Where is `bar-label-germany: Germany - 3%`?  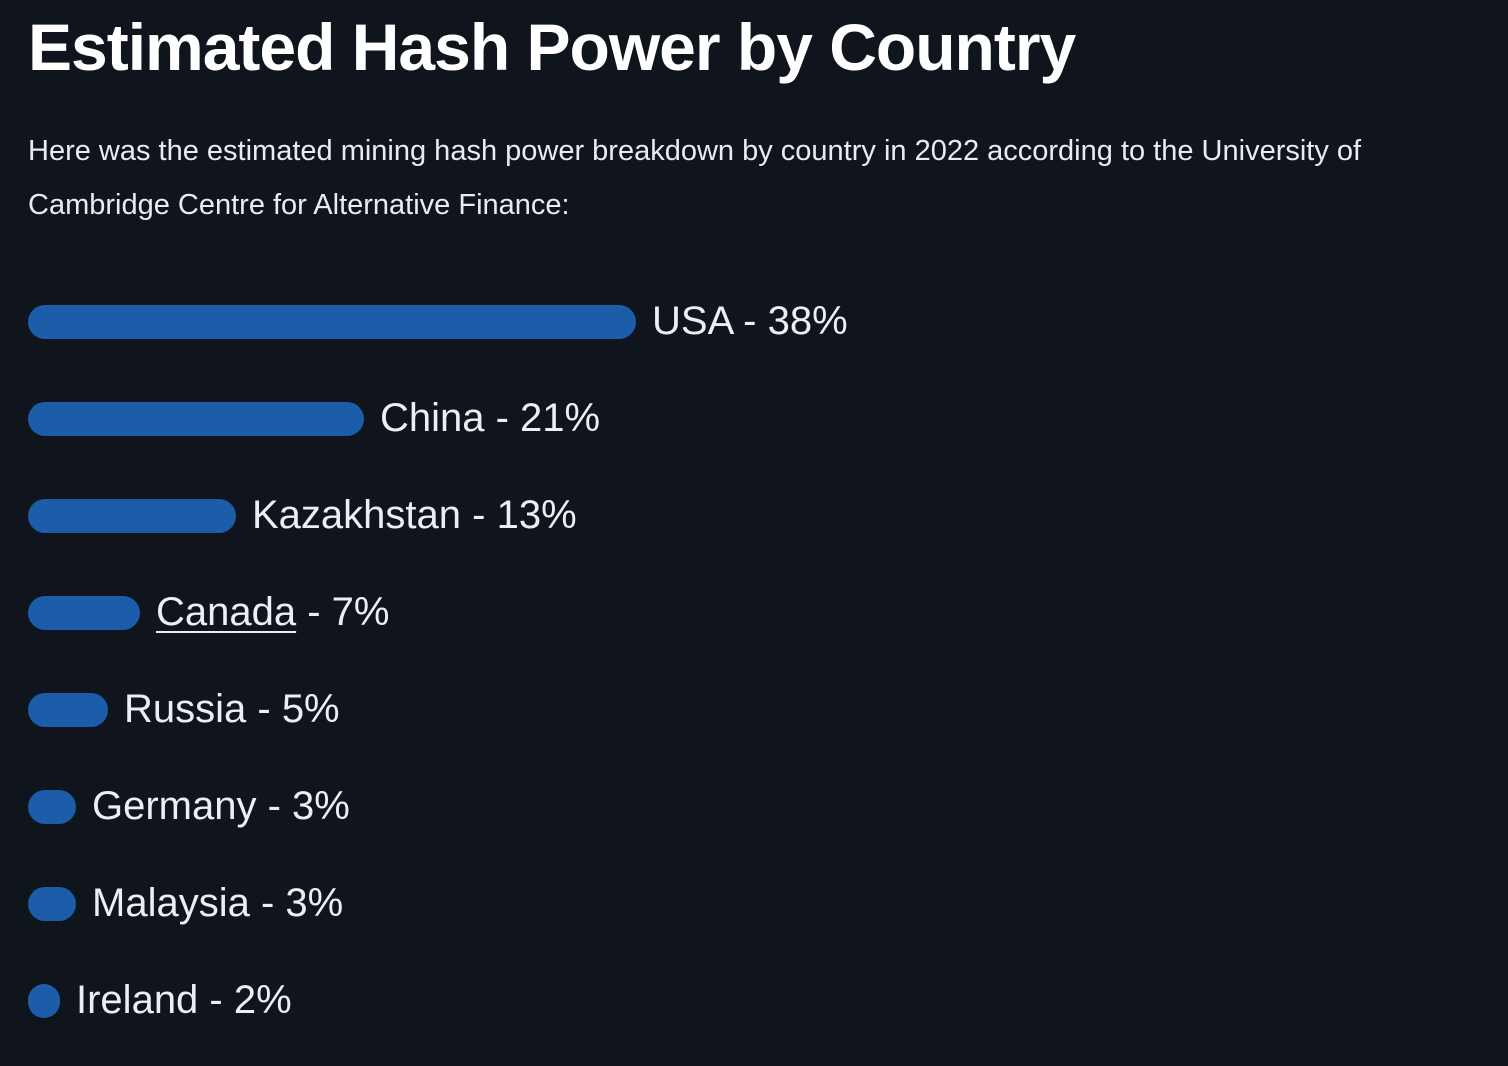 bar-label-germany: Germany - 3% is located at coordinates (221, 806).